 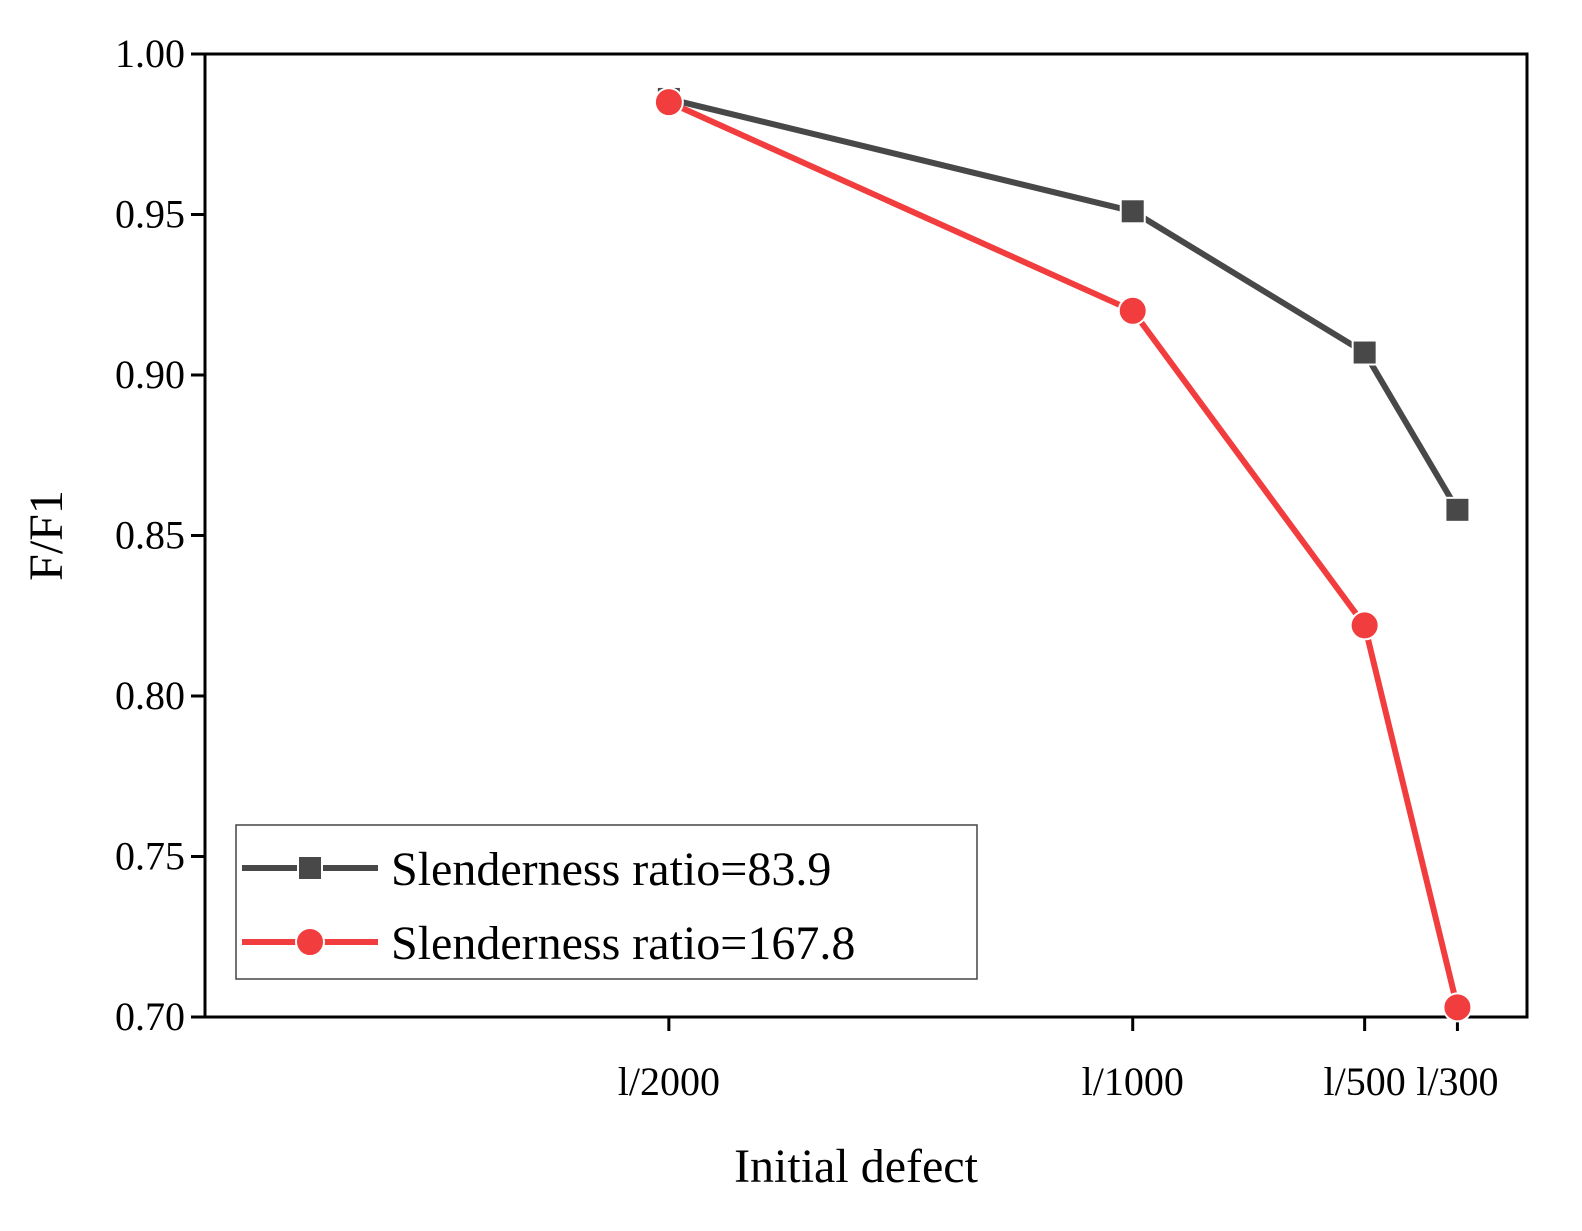 I want to click on legend-item: Slenderness ratio=167.8, so click(x=548, y=943).